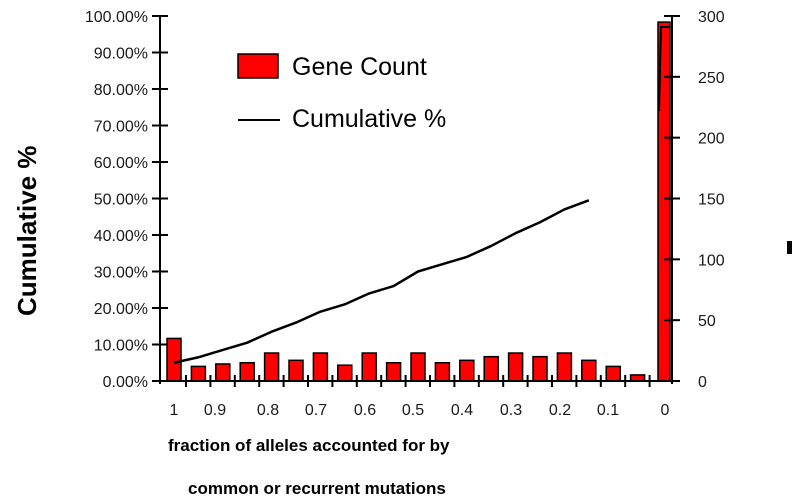 The width and height of the screenshot is (800, 504). I want to click on left-tick-label: 90.00%, so click(121, 54).